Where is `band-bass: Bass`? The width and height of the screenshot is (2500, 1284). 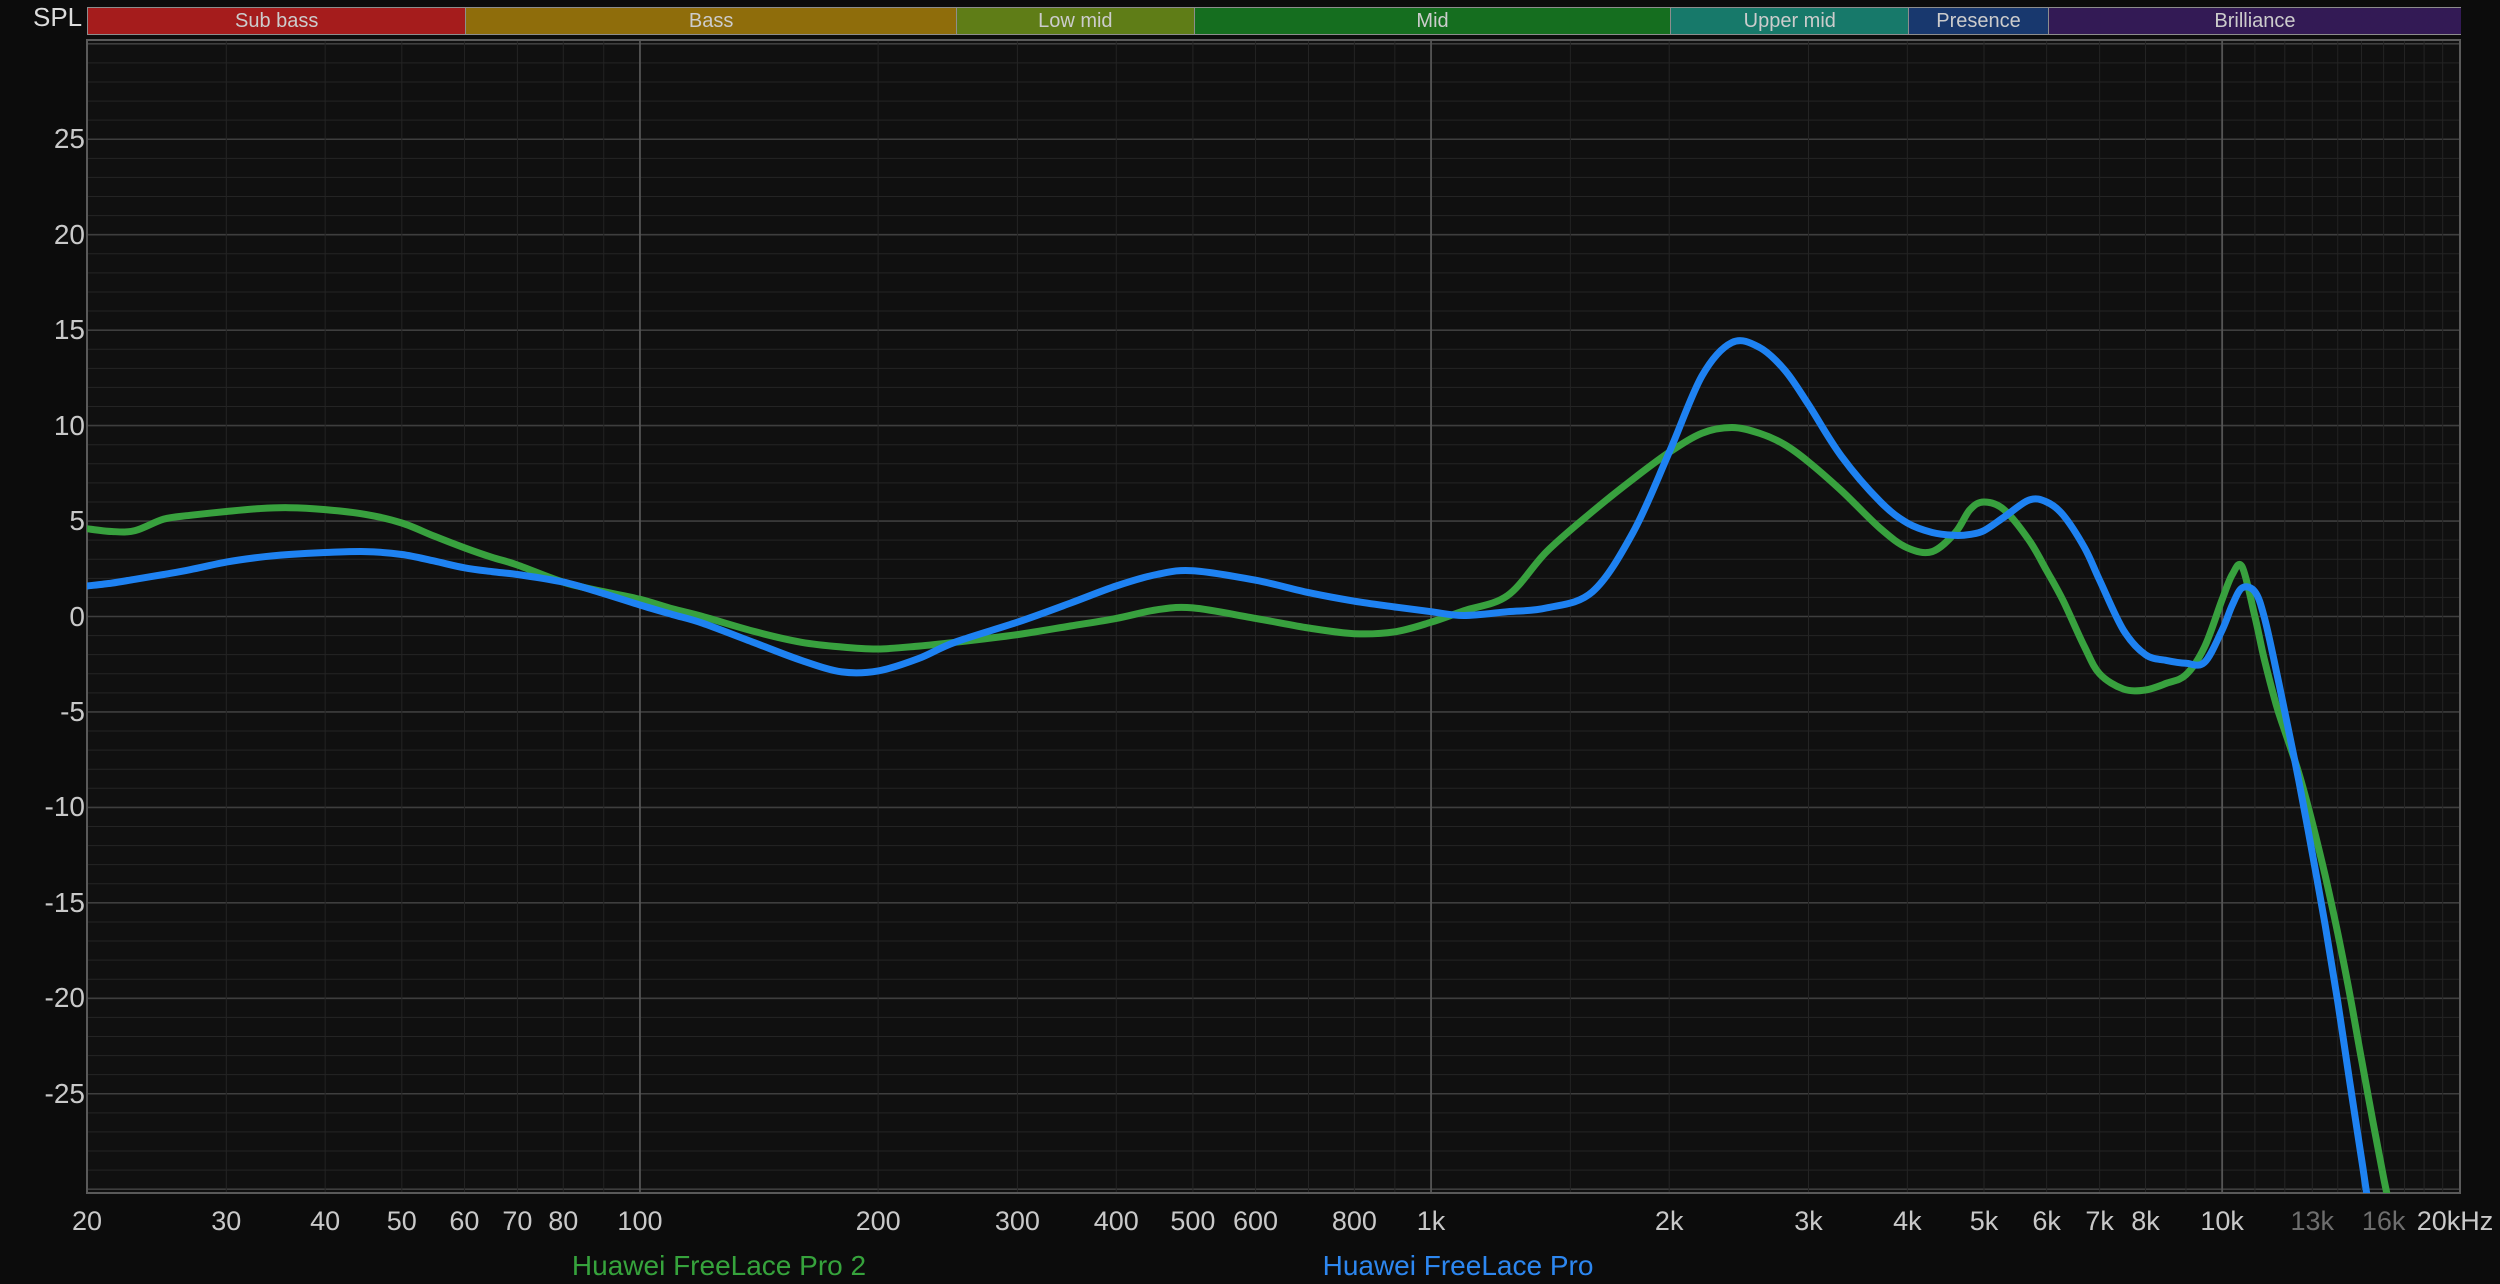
band-bass: Bass is located at coordinates (710, 21).